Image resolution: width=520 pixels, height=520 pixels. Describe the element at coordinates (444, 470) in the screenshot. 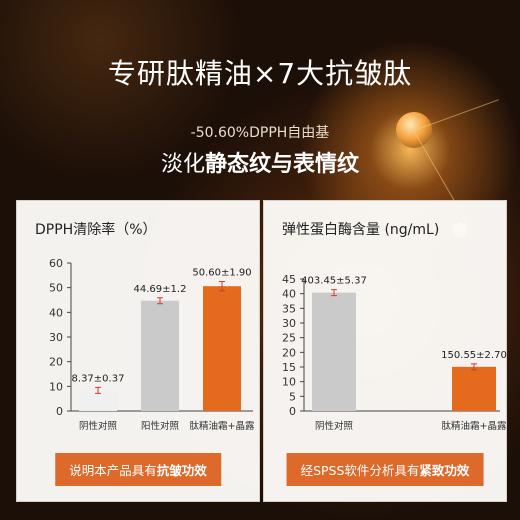

I see `conclusion-bold-text: 紧致功效` at that location.